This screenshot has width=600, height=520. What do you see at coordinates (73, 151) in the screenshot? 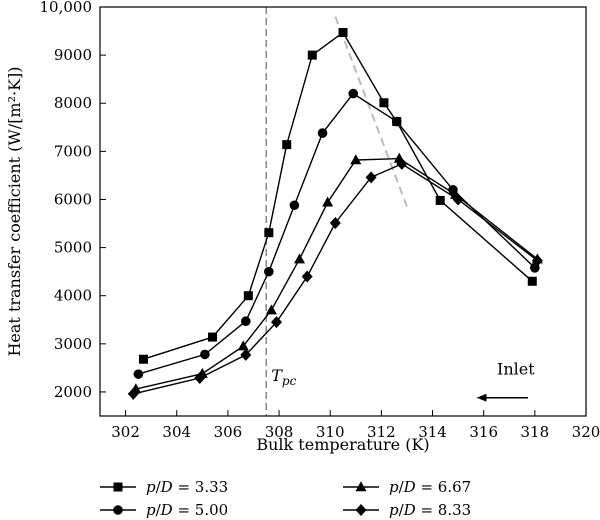
I see `y-tick-label: 7000` at bounding box center [73, 151].